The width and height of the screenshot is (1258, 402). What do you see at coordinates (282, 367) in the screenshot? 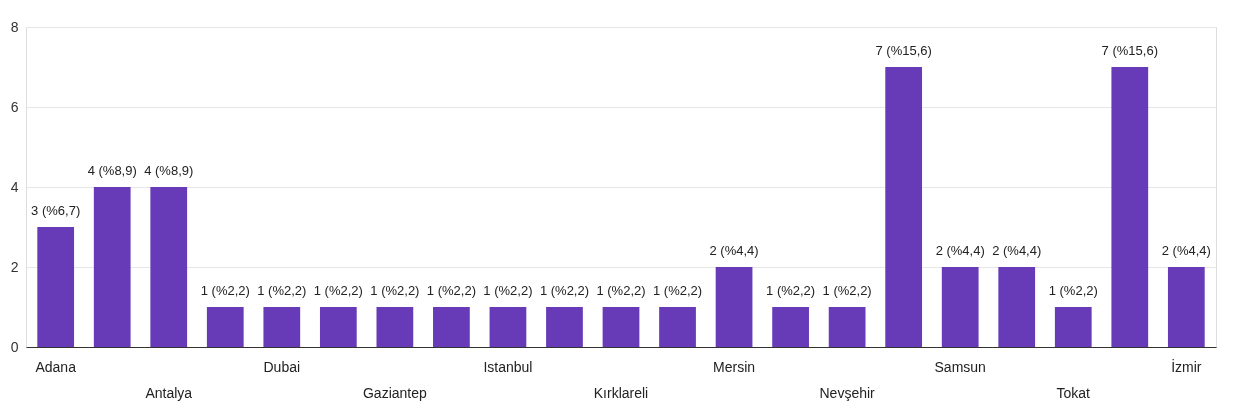
I see `x-tick-label: Dubai` at bounding box center [282, 367].